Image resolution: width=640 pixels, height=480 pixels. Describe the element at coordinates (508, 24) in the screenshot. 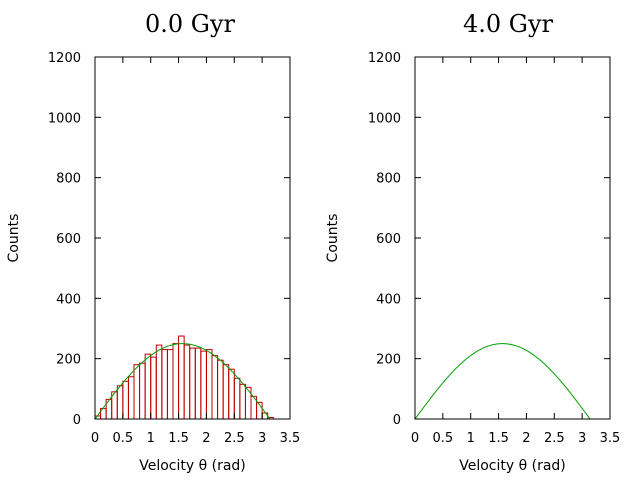

I see `panel-title: 4.0 Gyr` at that location.